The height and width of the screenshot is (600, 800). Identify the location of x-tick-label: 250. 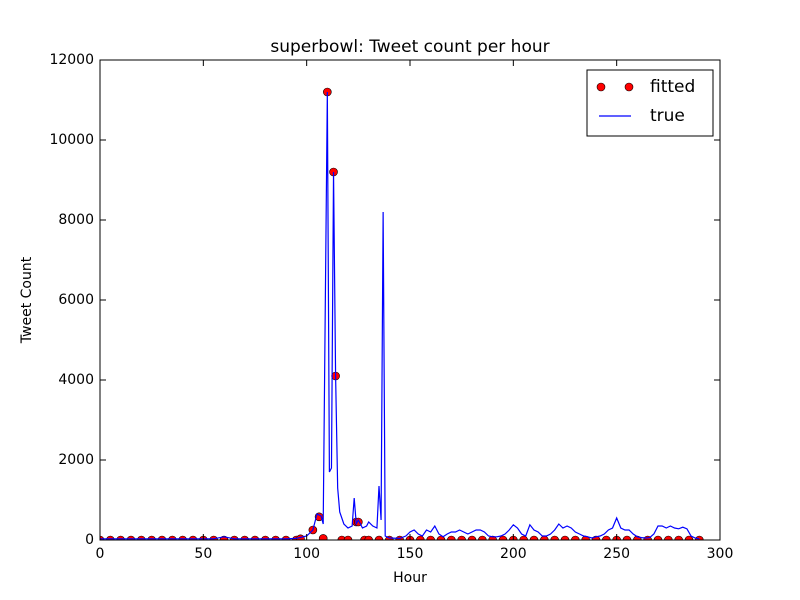
(616, 554).